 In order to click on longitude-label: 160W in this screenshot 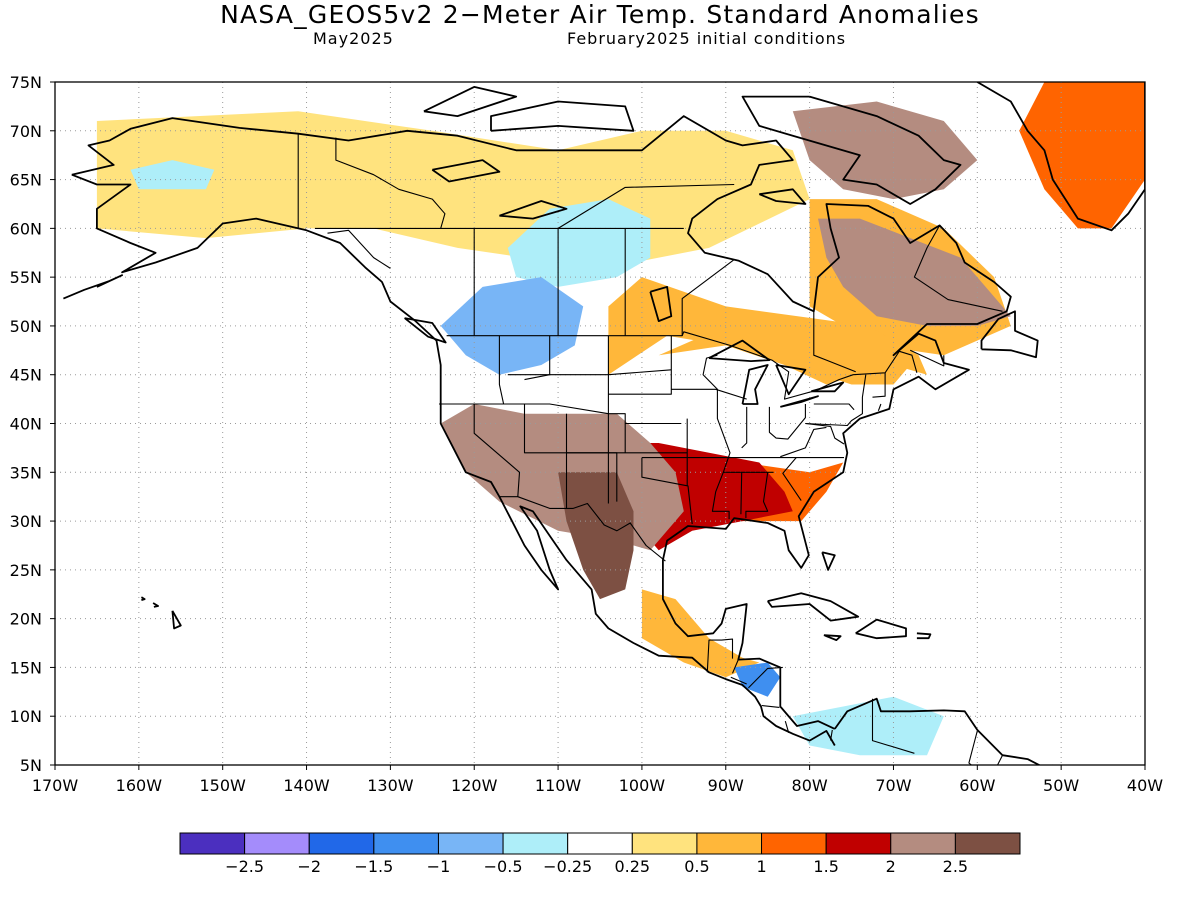, I will do `click(139, 785)`.